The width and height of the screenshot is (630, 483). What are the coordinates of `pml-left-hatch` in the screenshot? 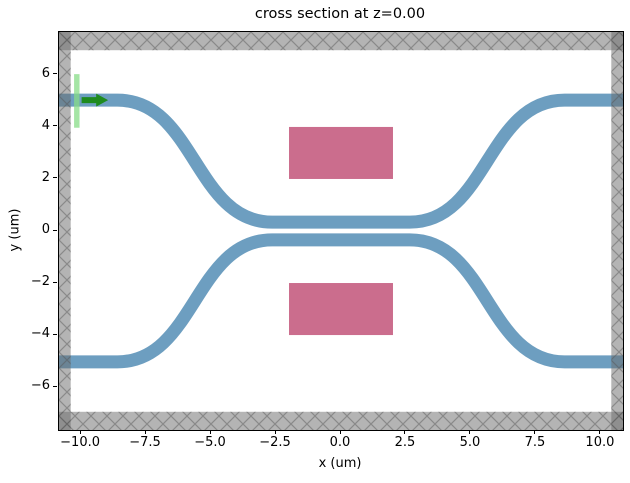 It's located at (65, 231).